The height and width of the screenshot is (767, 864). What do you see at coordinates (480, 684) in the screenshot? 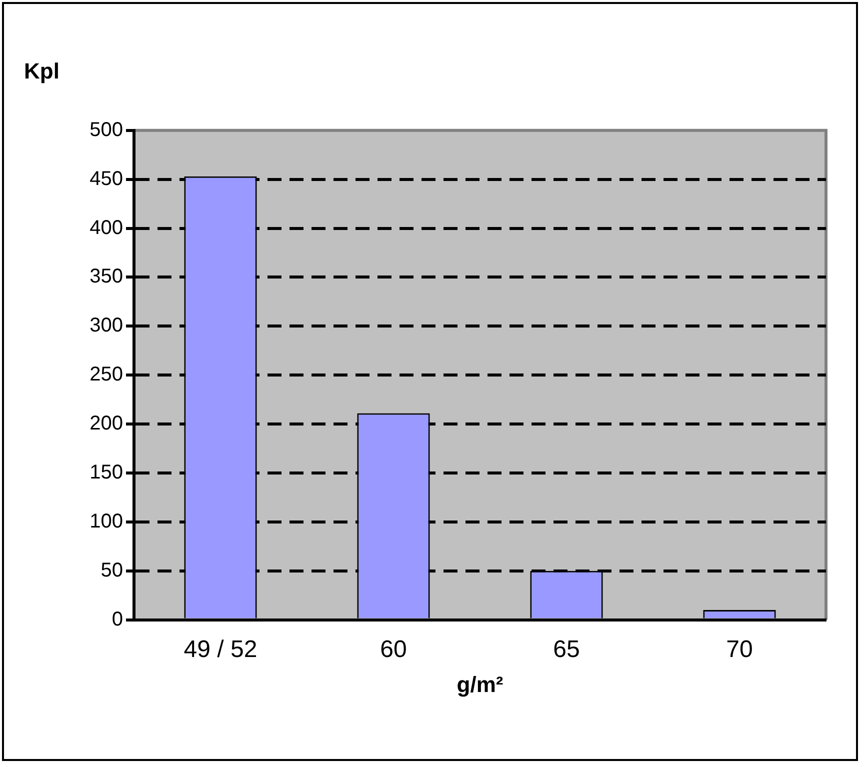
I see `x-axis-title: g/m²` at bounding box center [480, 684].